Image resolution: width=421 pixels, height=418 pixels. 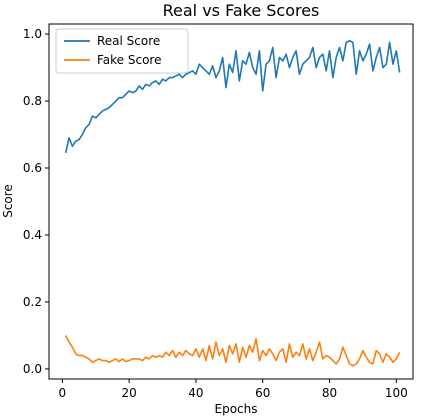 I want to click on x-tick-label: 40, so click(x=195, y=393).